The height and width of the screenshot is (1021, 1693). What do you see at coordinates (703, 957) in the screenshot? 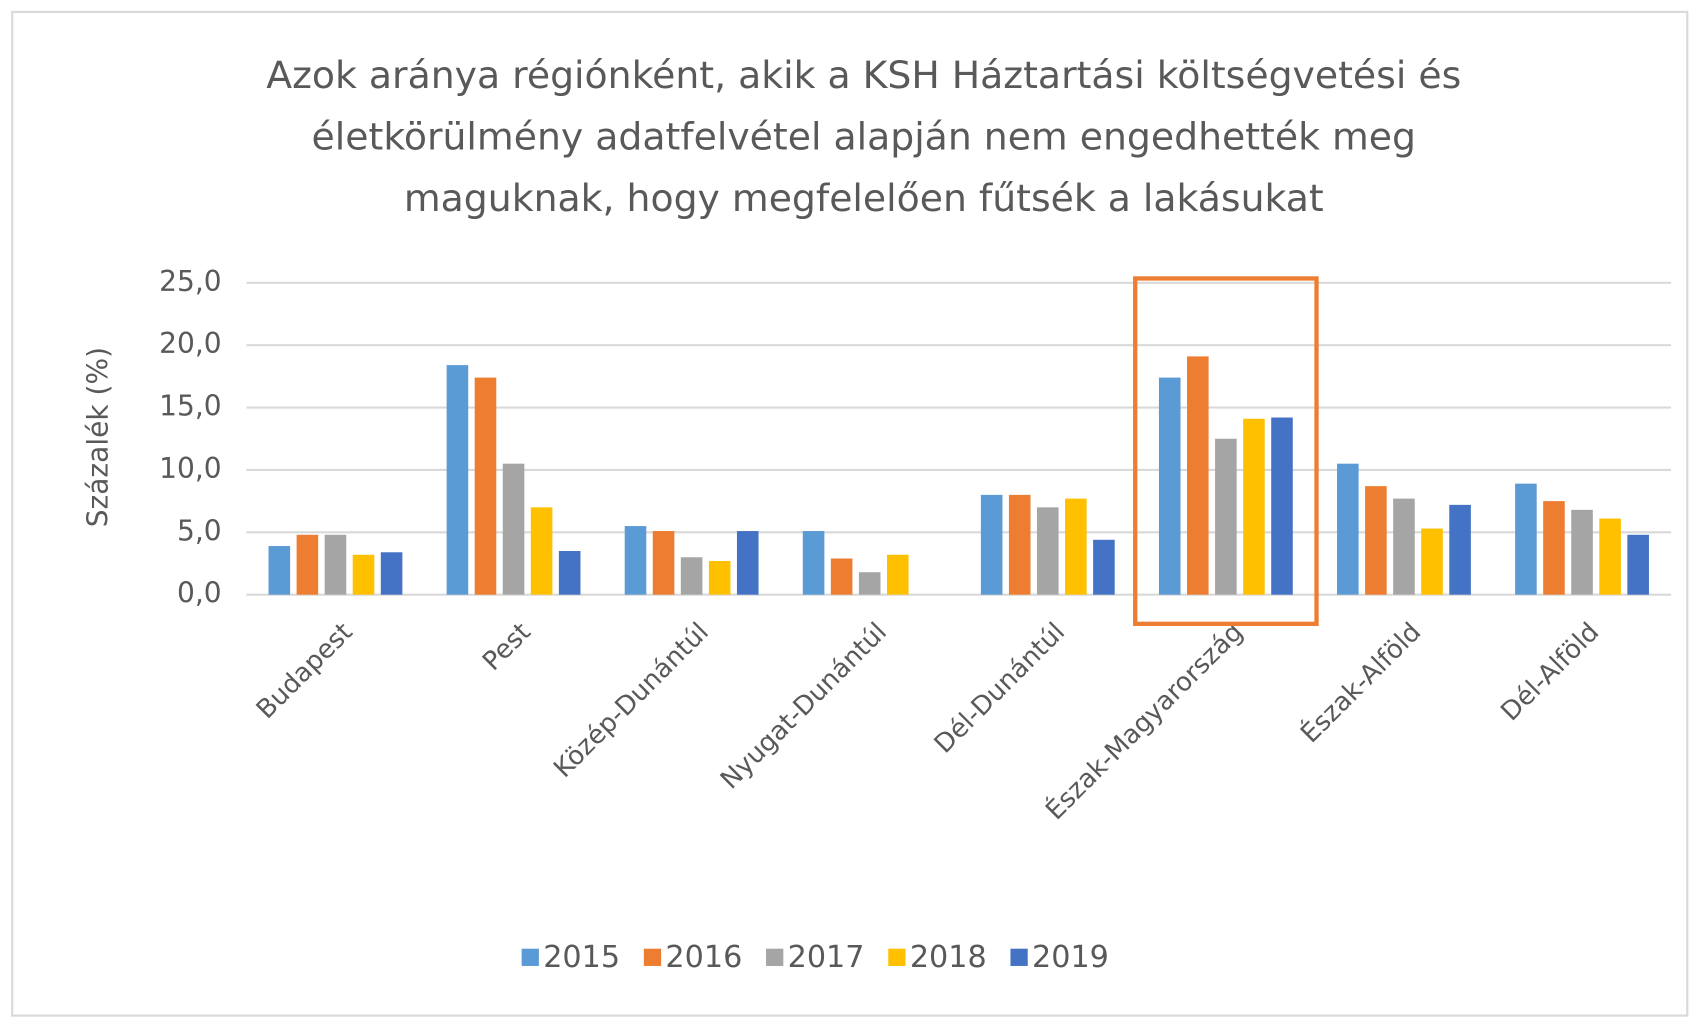
I see `legend-label: 2016` at bounding box center [703, 957].